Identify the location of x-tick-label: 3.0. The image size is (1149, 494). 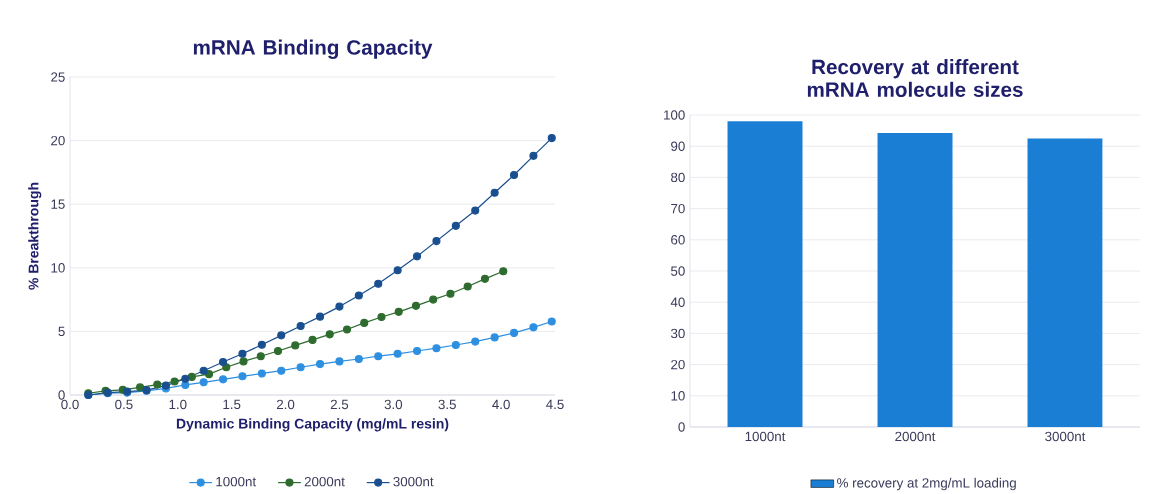
(393, 404).